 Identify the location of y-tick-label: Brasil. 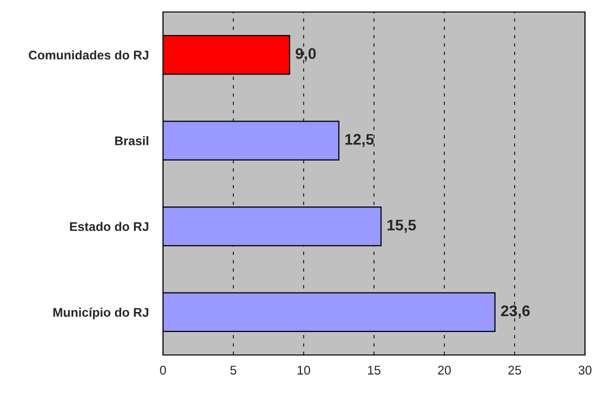
(131, 141).